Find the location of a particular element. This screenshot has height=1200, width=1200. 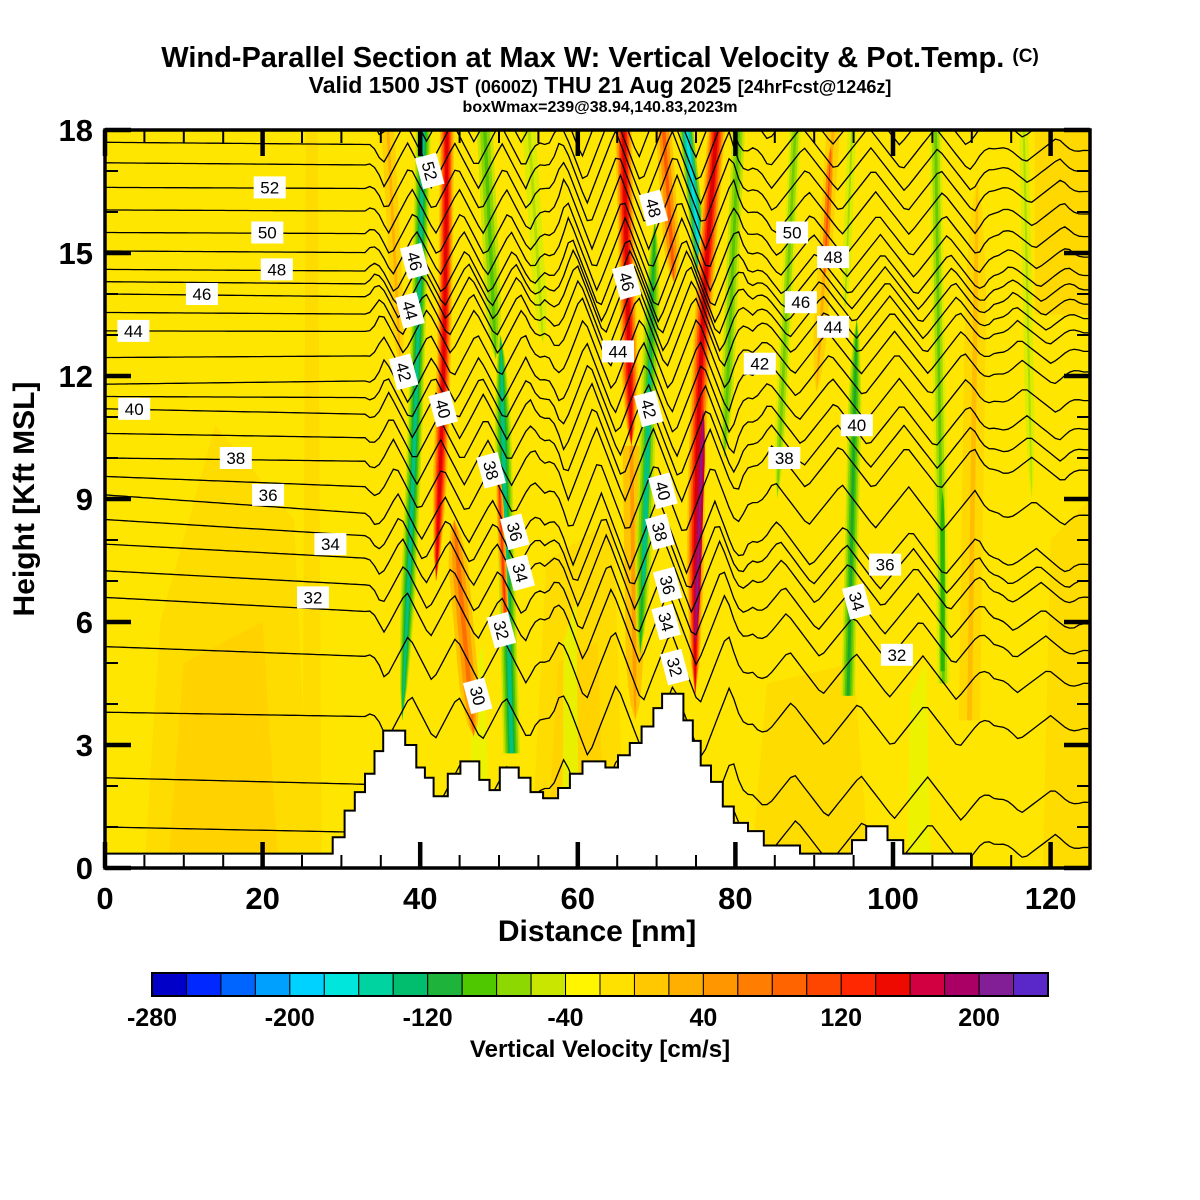

colorbar-segment--160 is located at coordinates (376, 984).